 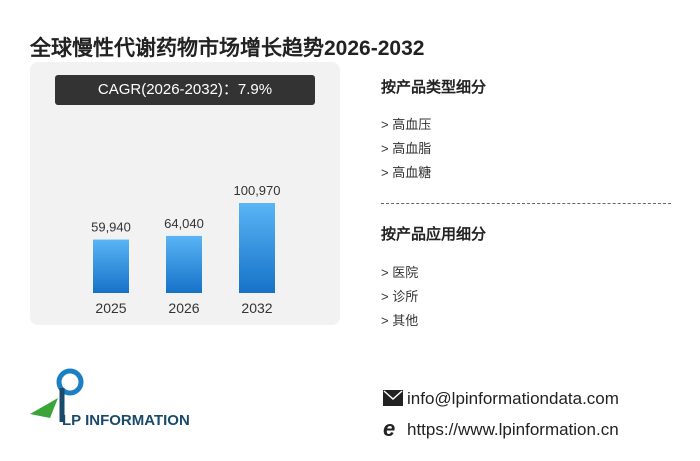 What do you see at coordinates (406, 148) in the screenshot?
I see `segment-item: > 高血脂` at bounding box center [406, 148].